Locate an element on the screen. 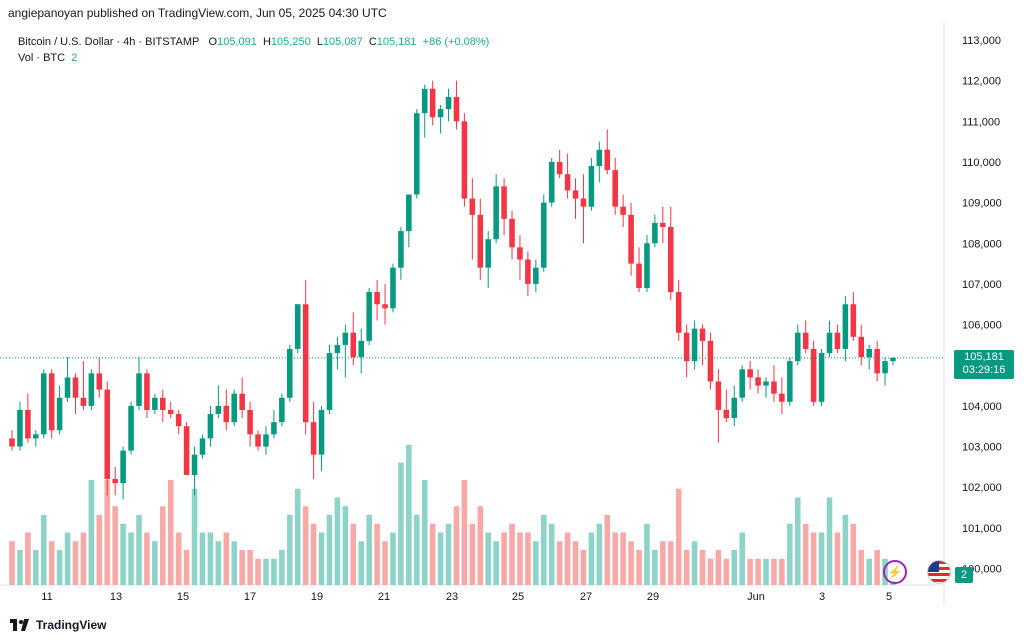  x-tick-label: 29 is located at coordinates (653, 597).